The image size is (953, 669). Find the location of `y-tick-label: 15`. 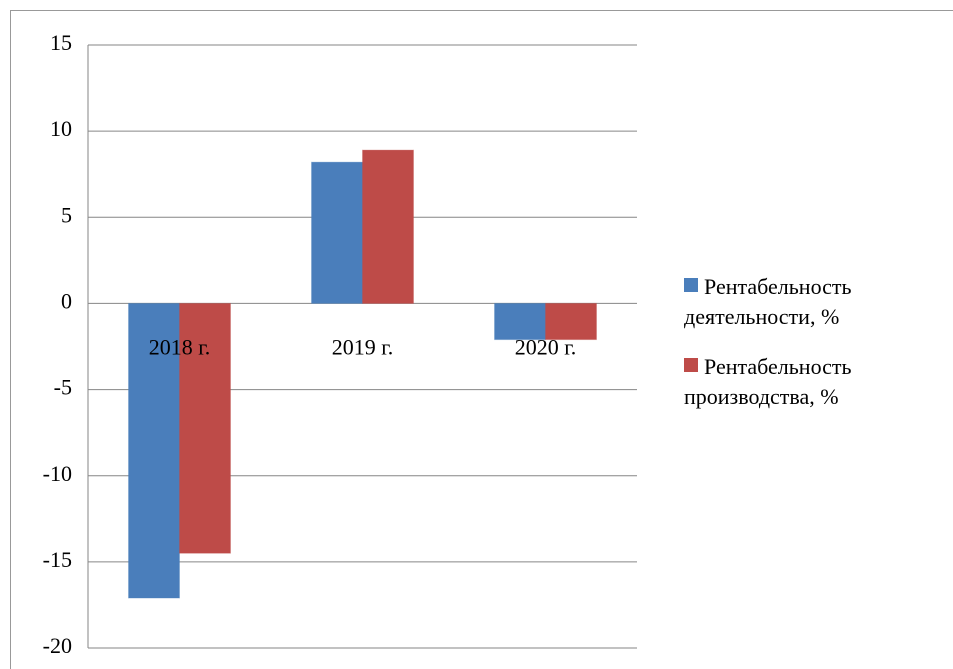

y-tick-label: 15 is located at coordinates (61, 42).